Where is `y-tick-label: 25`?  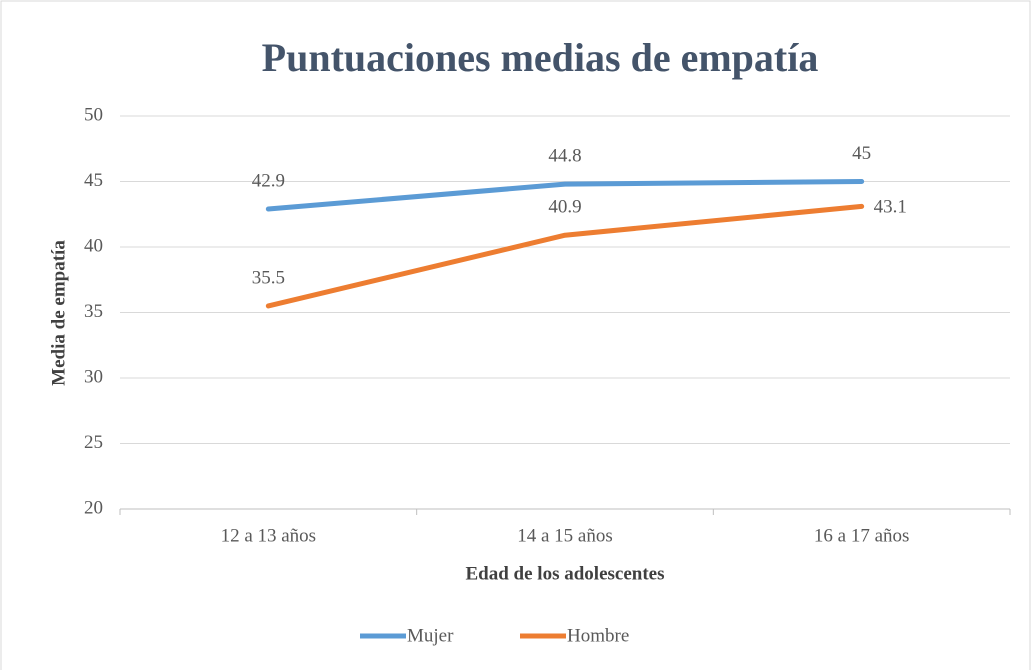 y-tick-label: 25 is located at coordinates (93, 442).